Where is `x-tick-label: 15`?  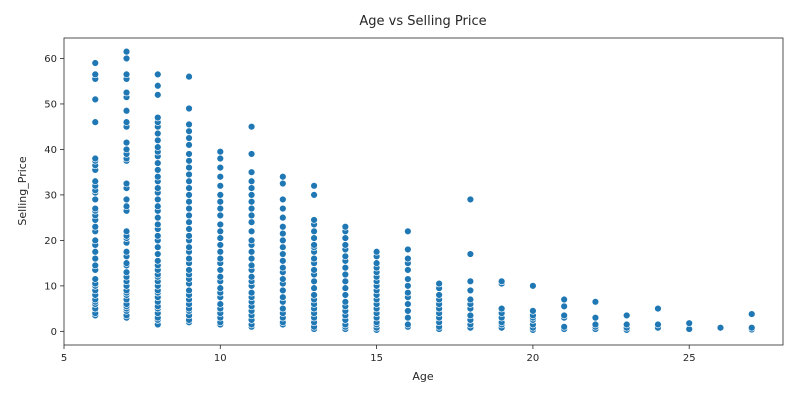 x-tick-label: 15 is located at coordinates (376, 358).